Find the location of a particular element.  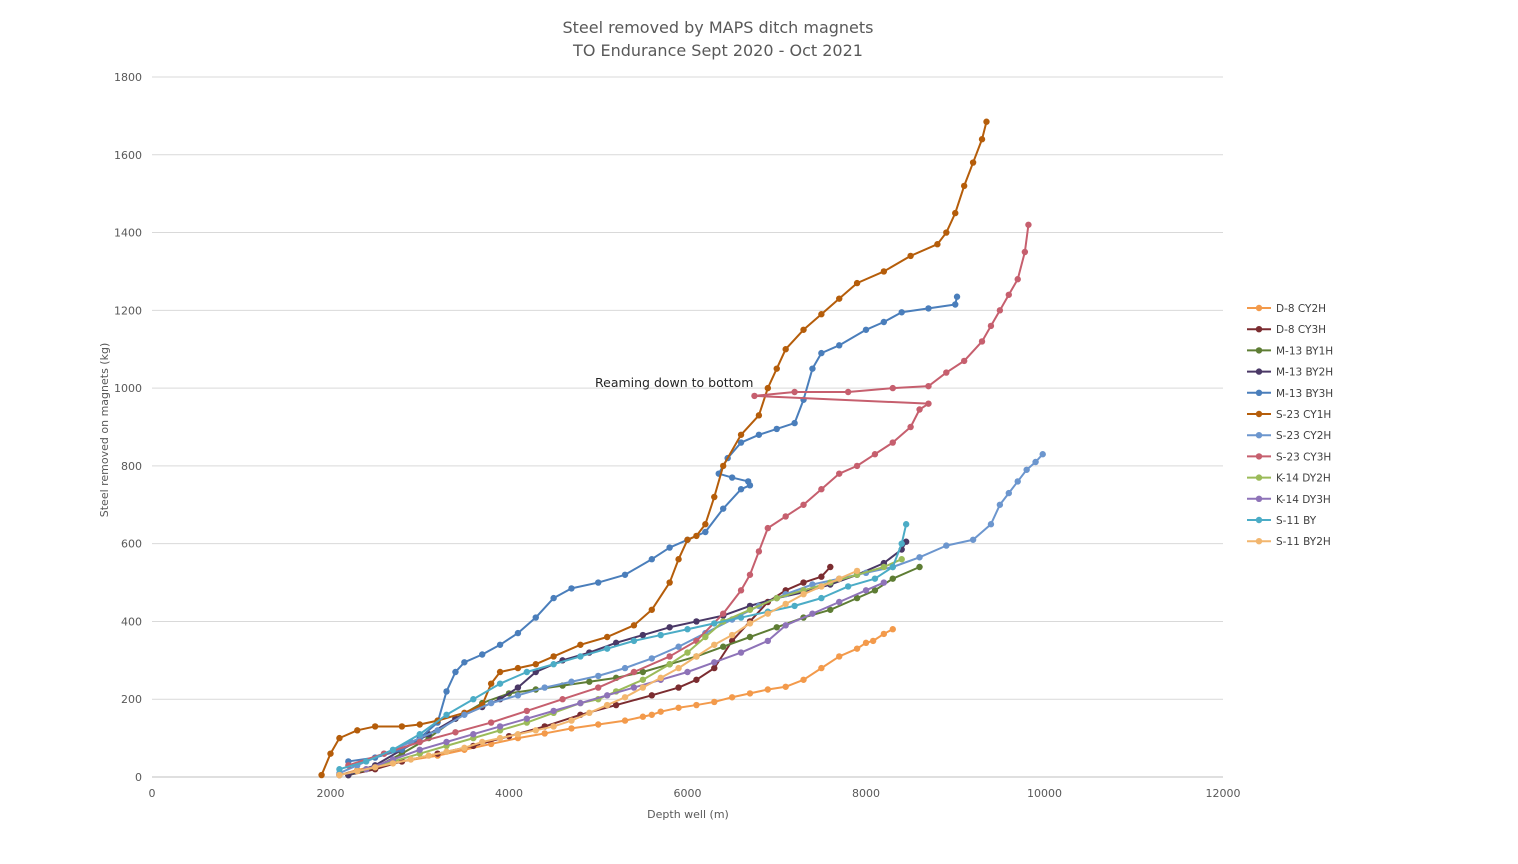

series-d-8-cy3h is located at coordinates (589, 671).